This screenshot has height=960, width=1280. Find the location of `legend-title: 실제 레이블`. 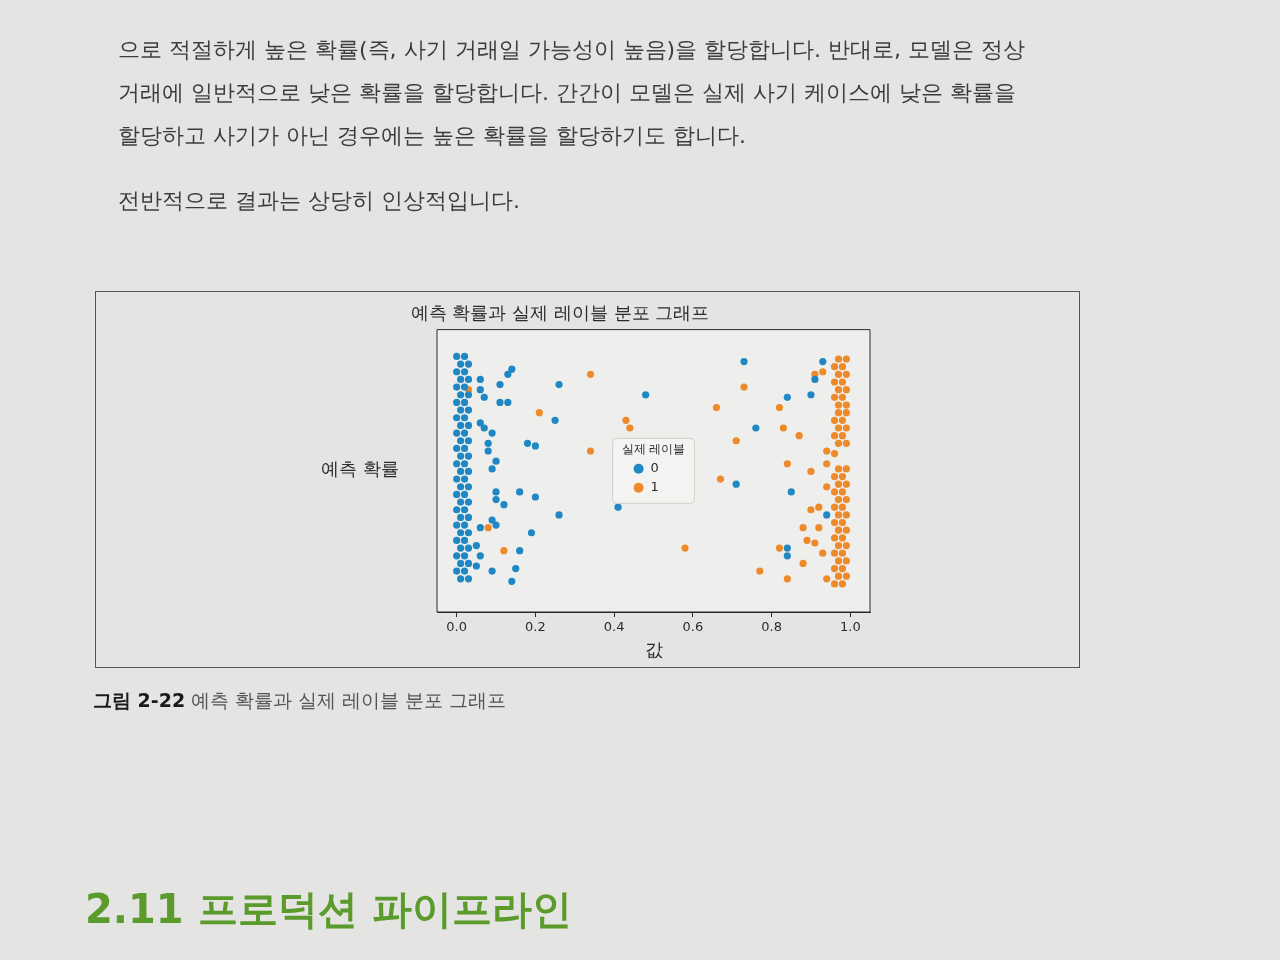

legend-title: 실제 레이블 is located at coordinates (653, 449).